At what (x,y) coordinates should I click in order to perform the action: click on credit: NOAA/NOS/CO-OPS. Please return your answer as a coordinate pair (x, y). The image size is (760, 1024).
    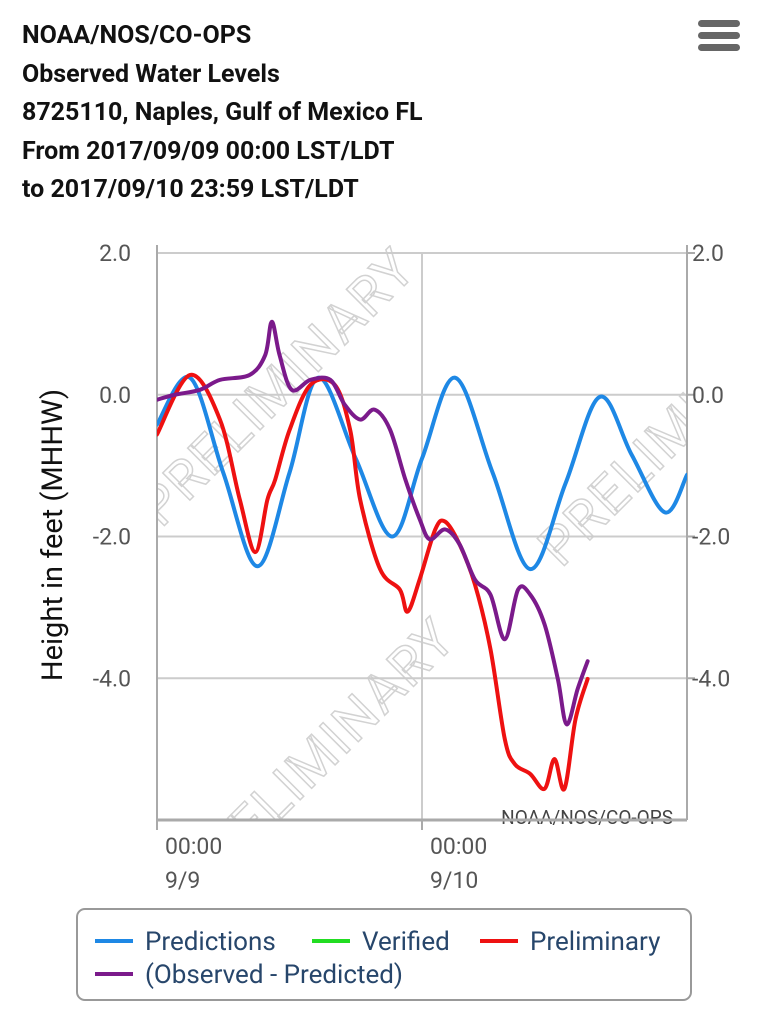
    Looking at the image, I should click on (587, 817).